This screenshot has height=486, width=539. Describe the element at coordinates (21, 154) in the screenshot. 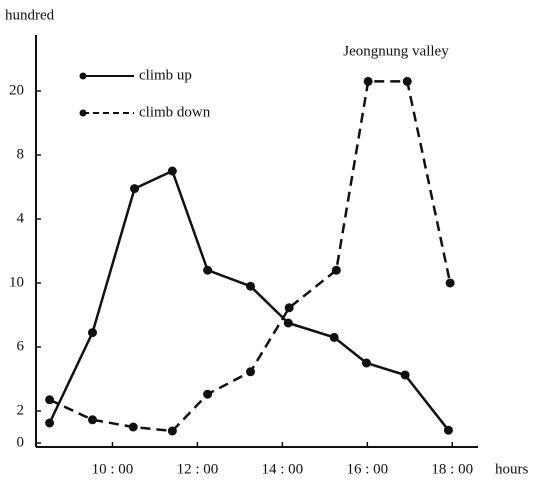

I see `y-tick-label: 8` at that location.